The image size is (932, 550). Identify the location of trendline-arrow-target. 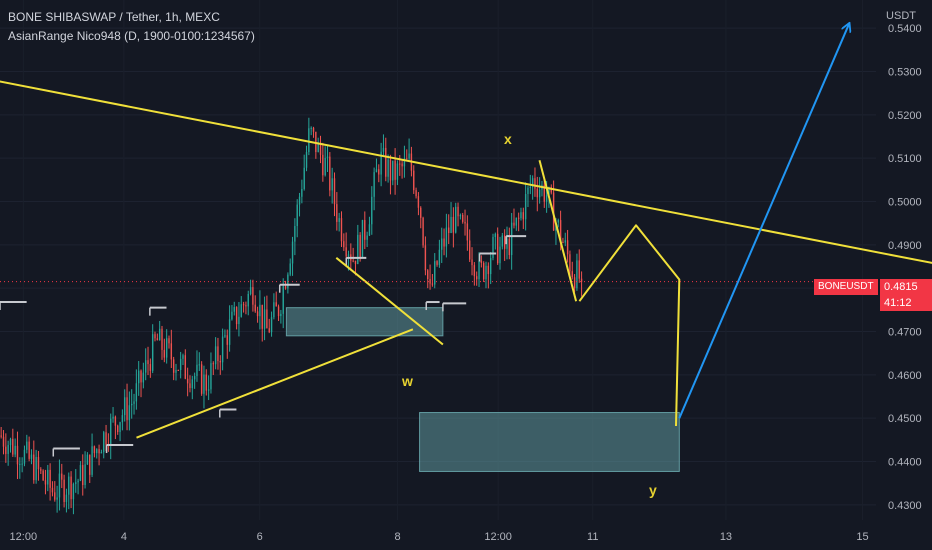
(763, 221).